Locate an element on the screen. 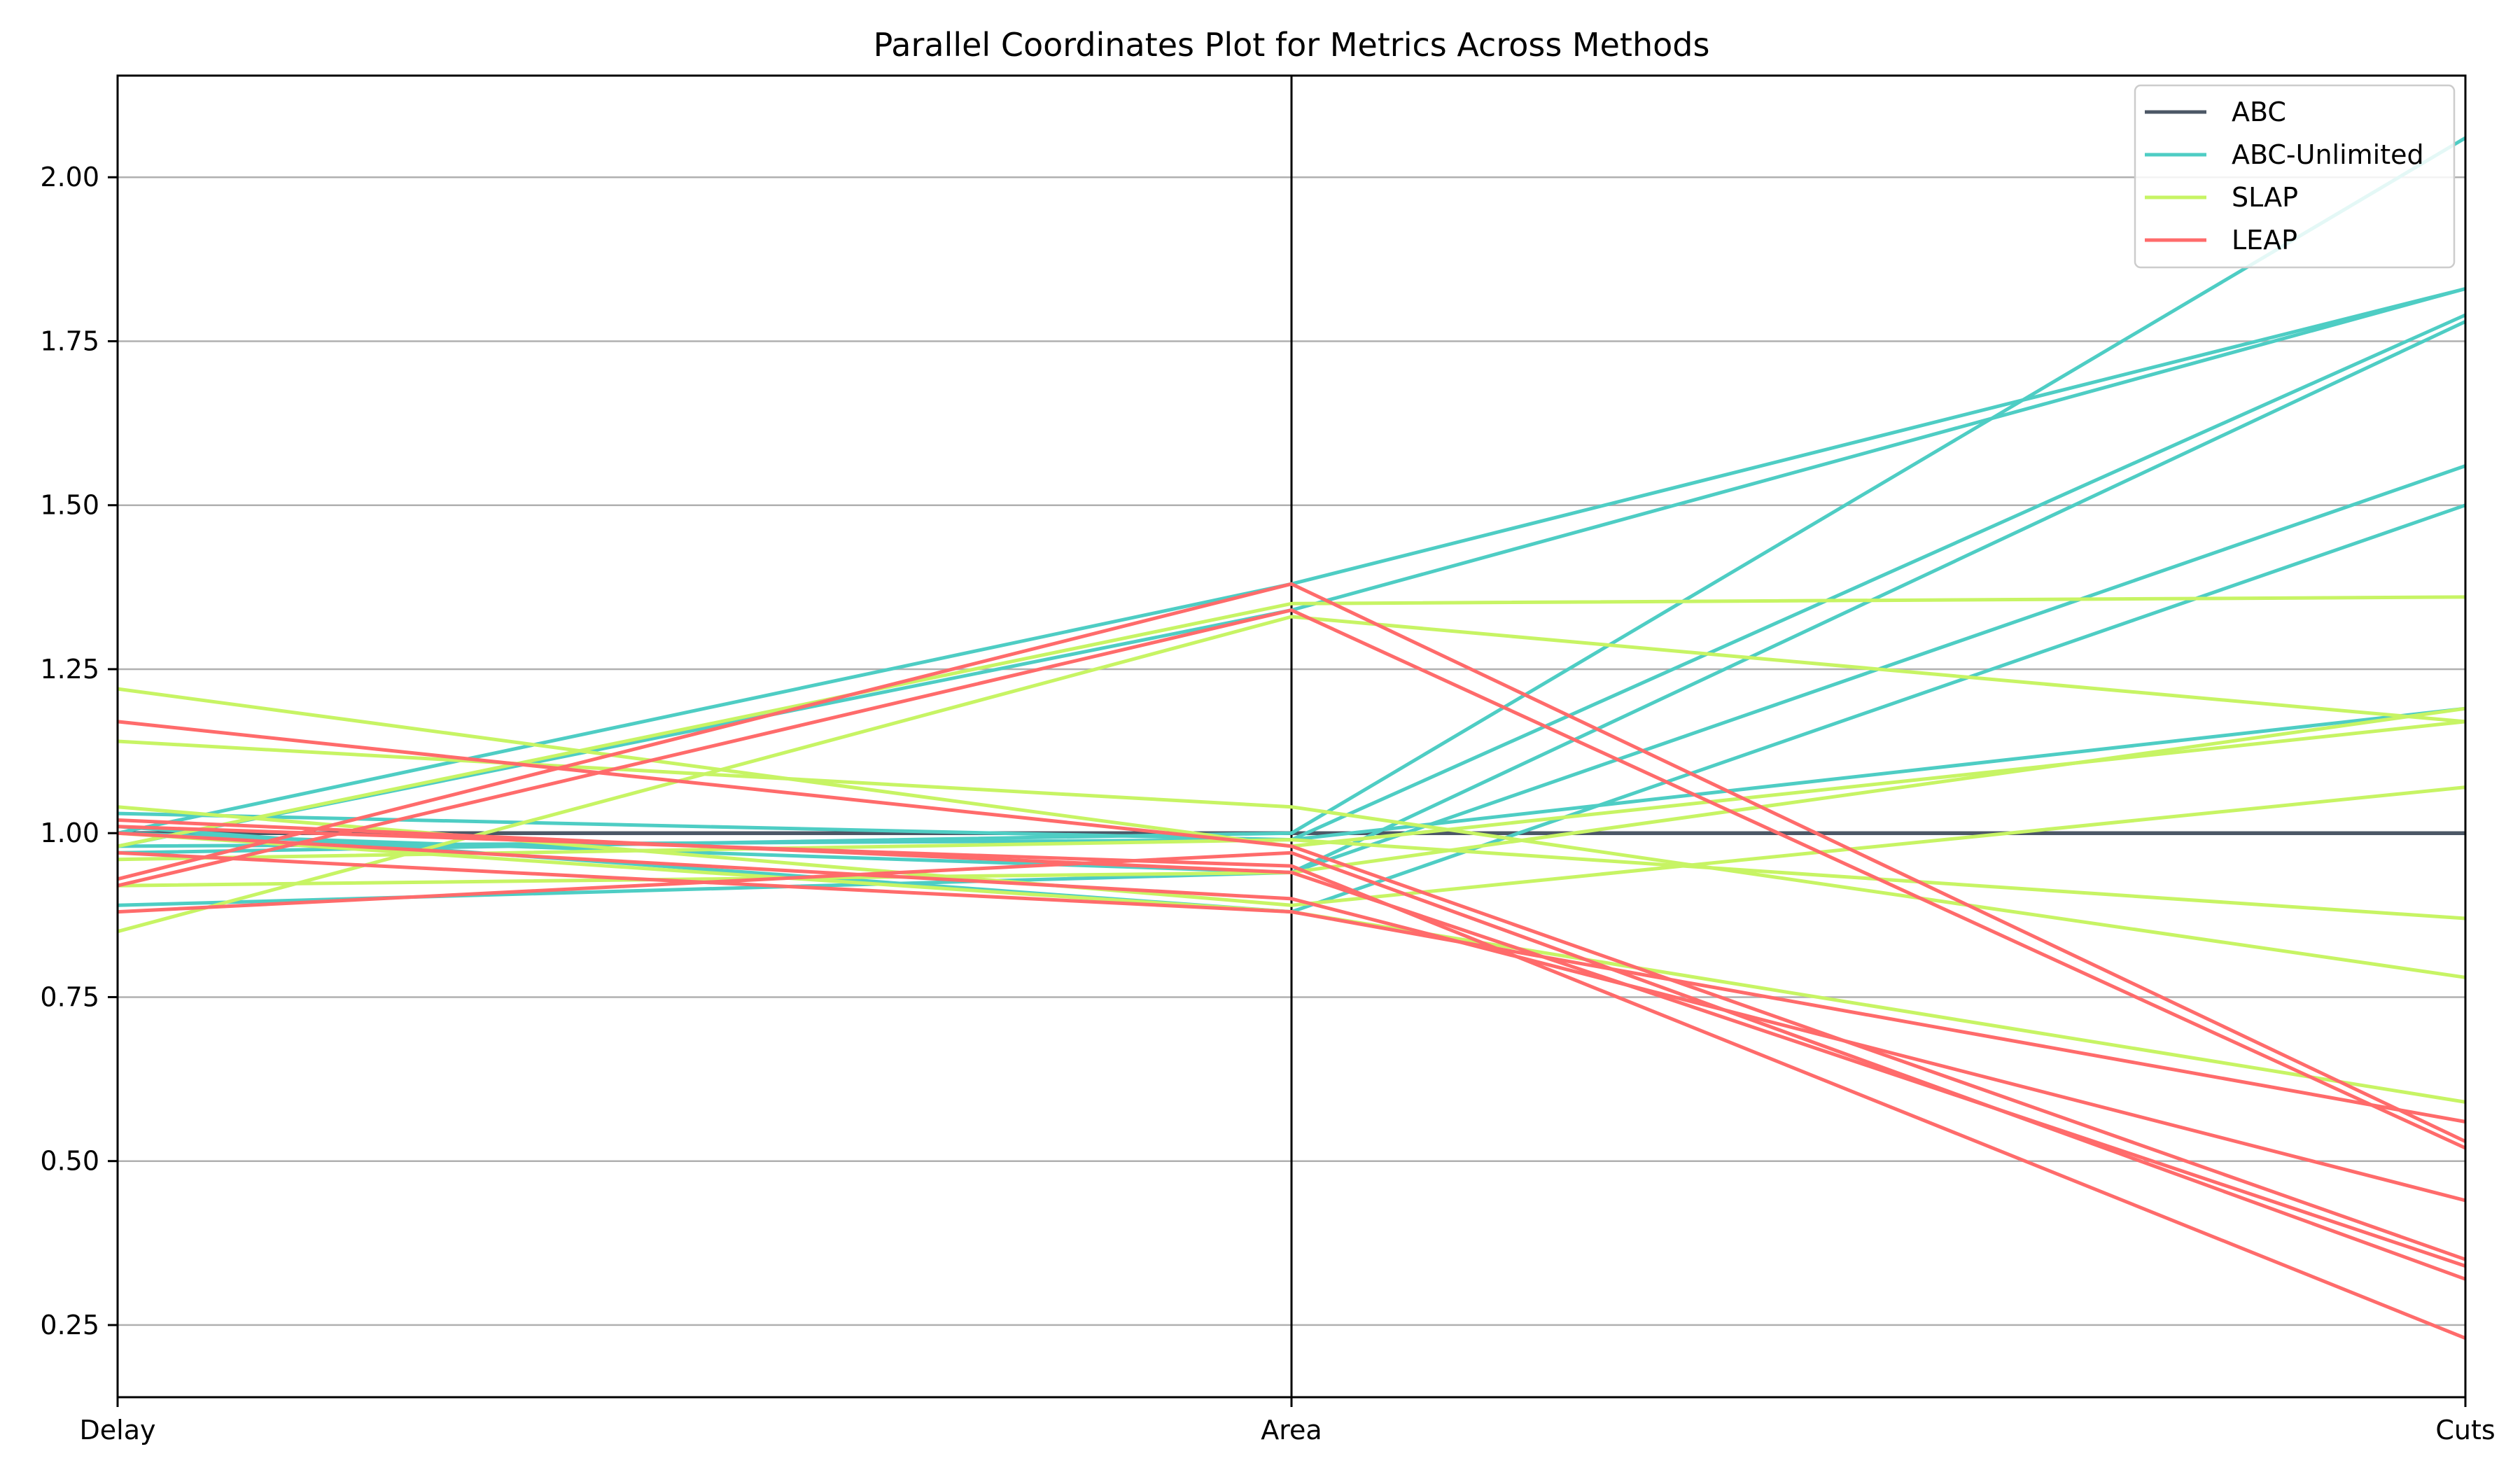 The height and width of the screenshot is (1470, 2520). legend-box is located at coordinates (2295, 176).